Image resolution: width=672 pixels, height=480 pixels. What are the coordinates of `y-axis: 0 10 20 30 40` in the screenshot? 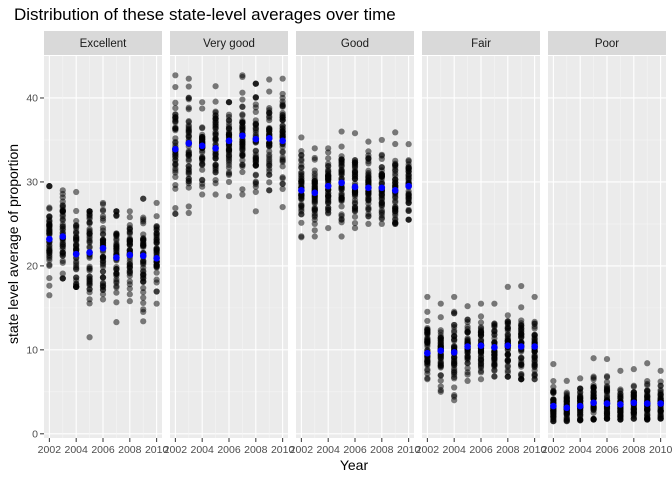 It's located at (35, 266).